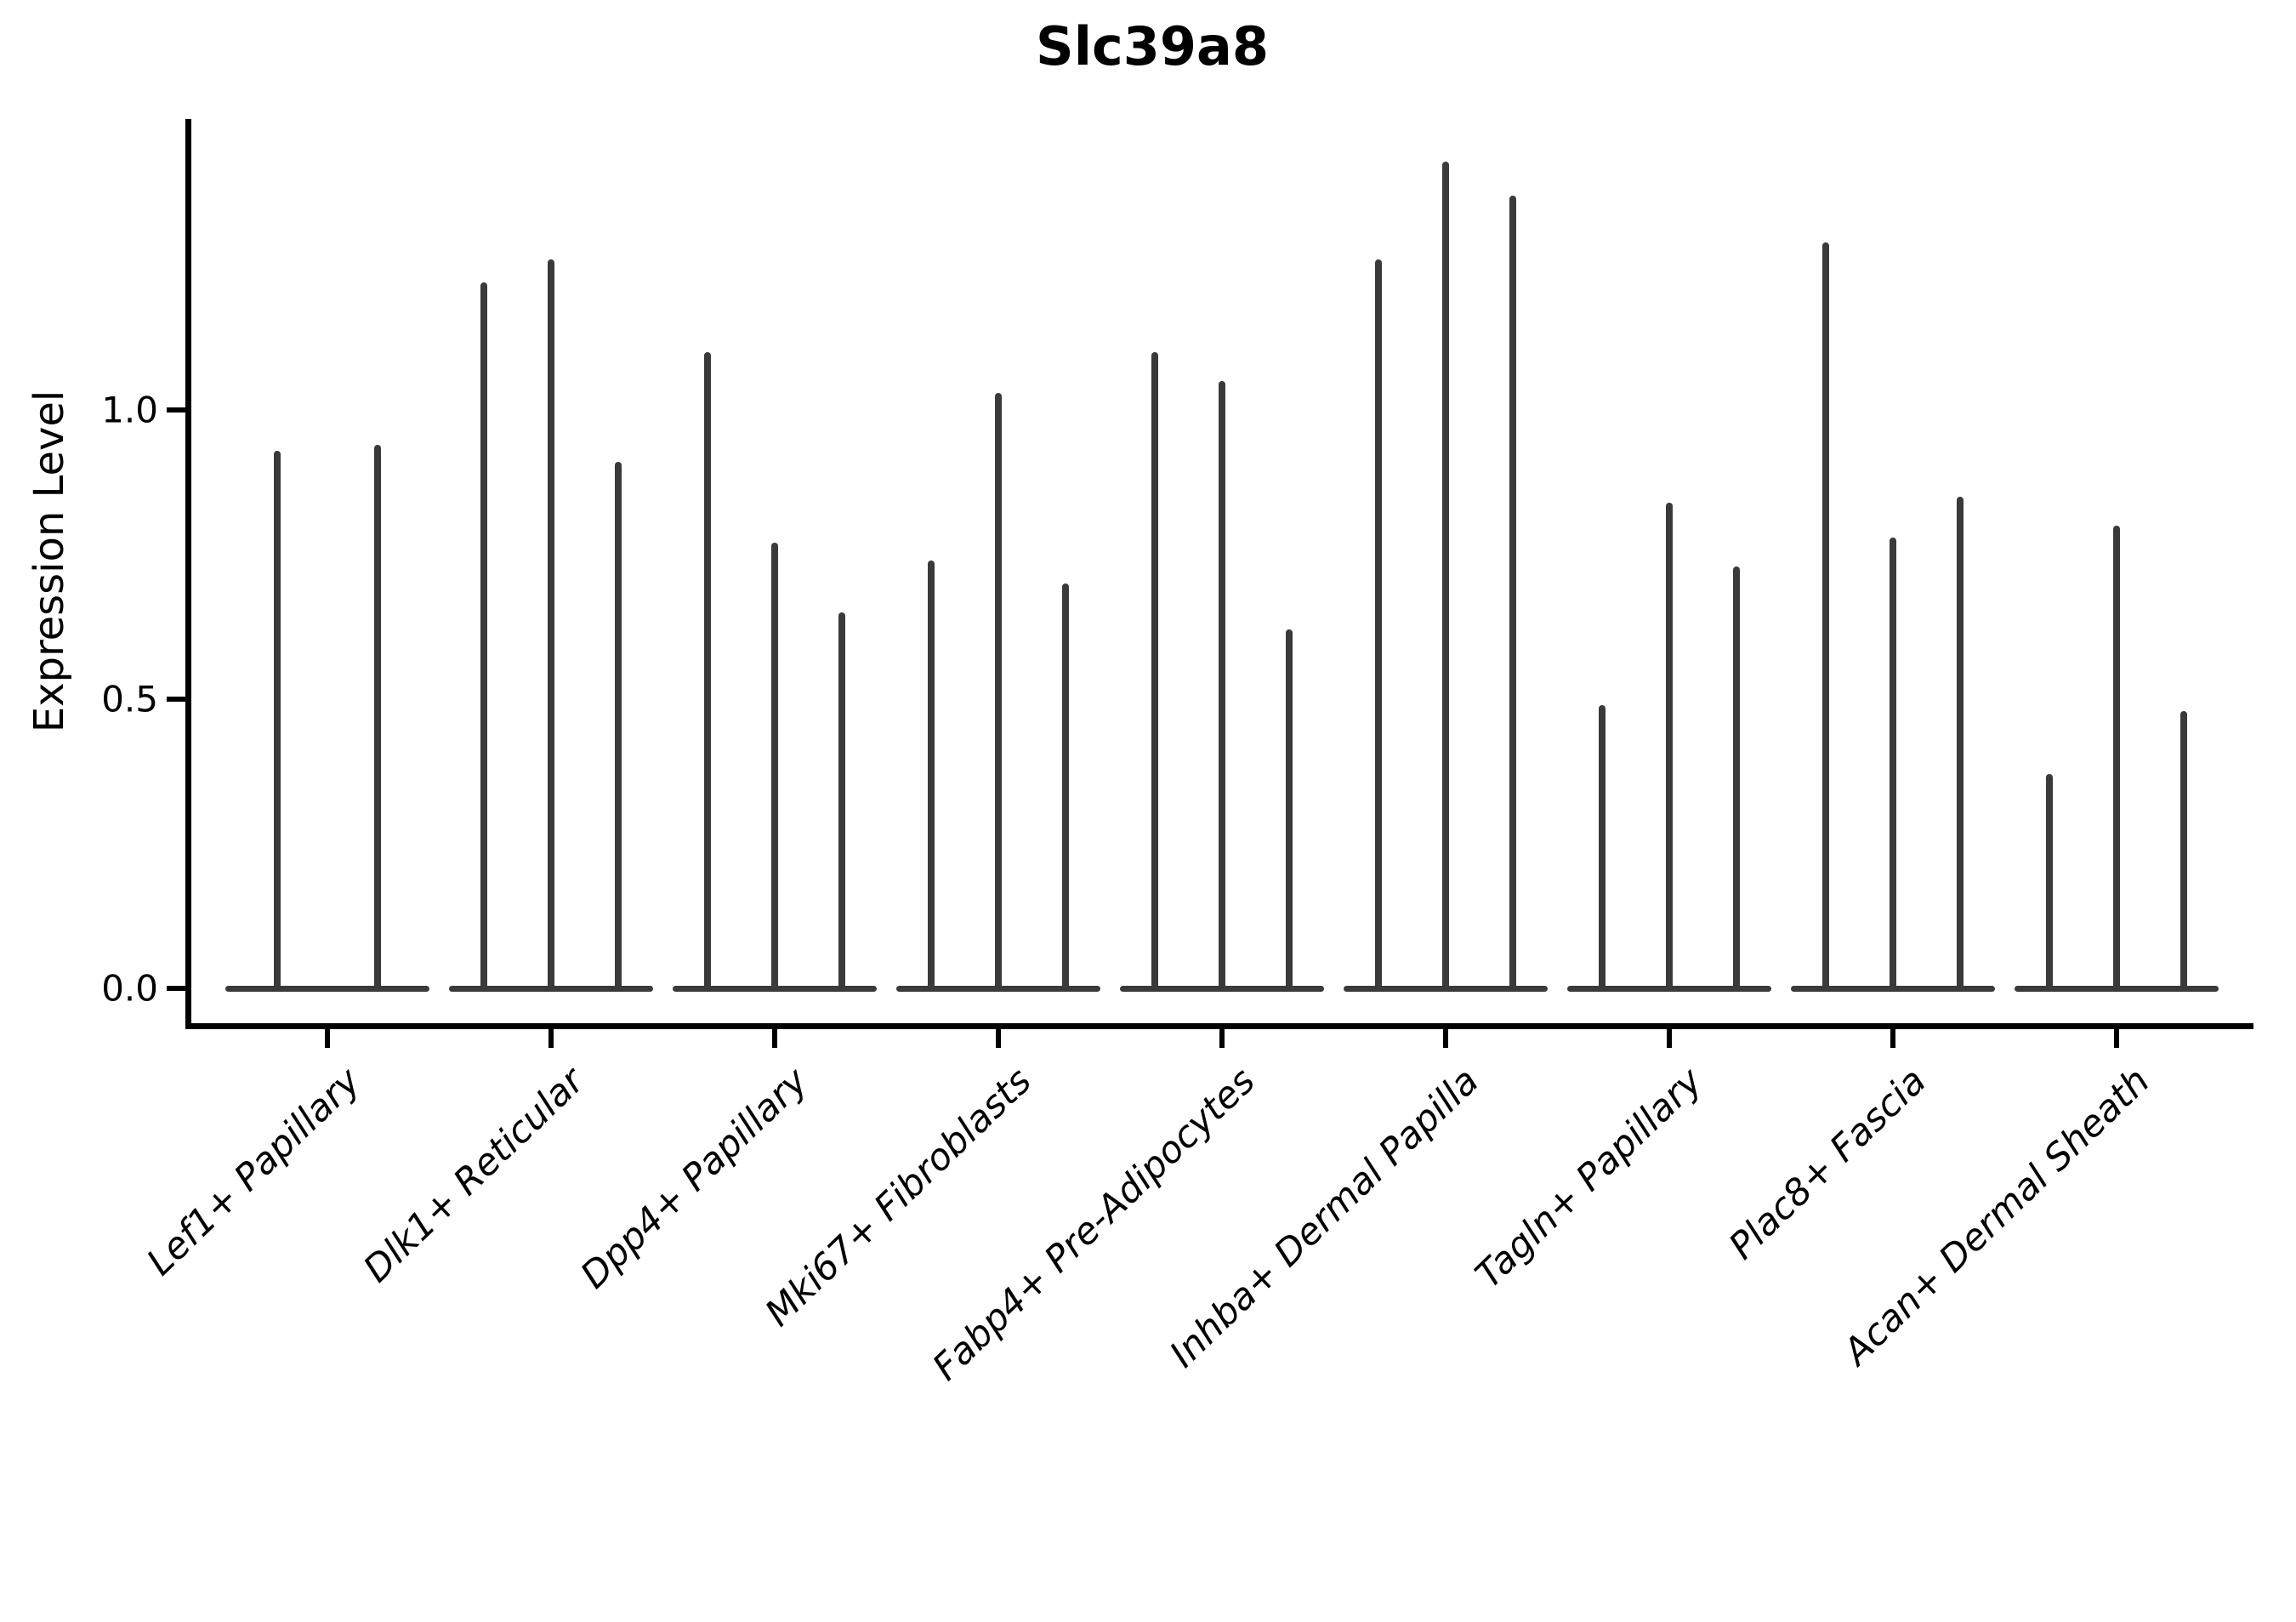  Describe the element at coordinates (1152, 46) in the screenshot. I see `chart-title: Slc39a8` at that location.